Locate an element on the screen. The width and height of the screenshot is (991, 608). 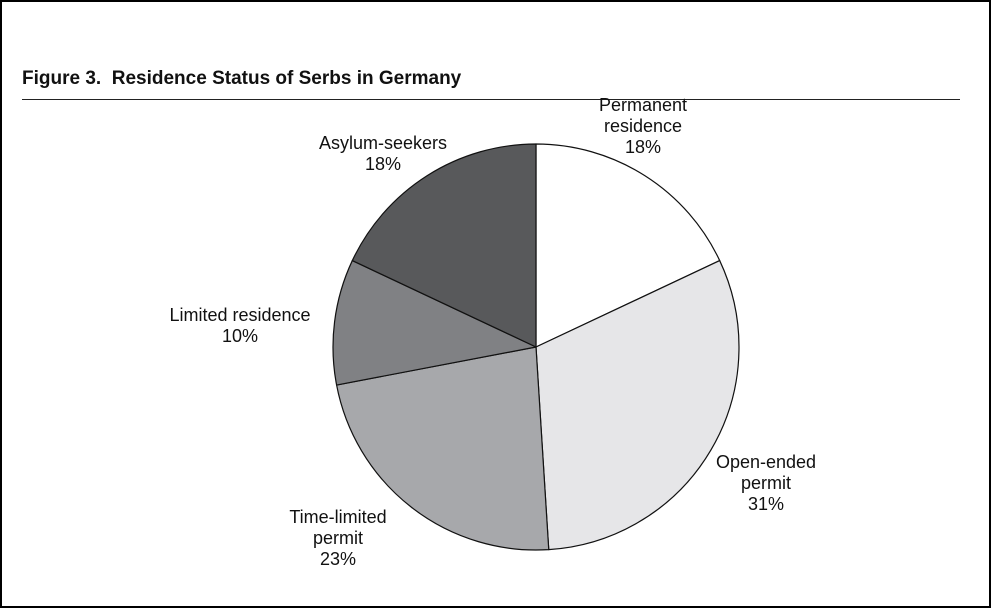
title-rule is located at coordinates (491, 99).